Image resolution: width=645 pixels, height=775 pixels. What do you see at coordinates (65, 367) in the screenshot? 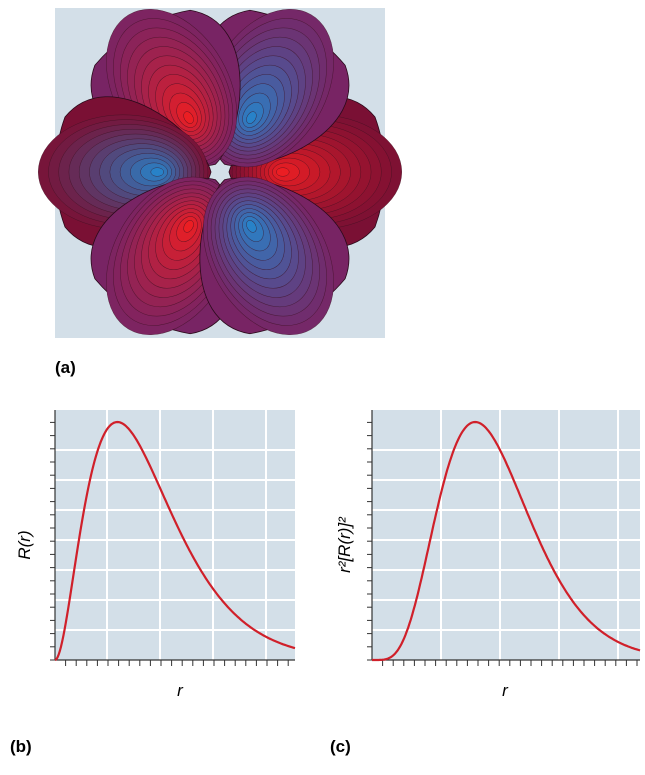
I see `panel-label: (a)` at bounding box center [65, 367].